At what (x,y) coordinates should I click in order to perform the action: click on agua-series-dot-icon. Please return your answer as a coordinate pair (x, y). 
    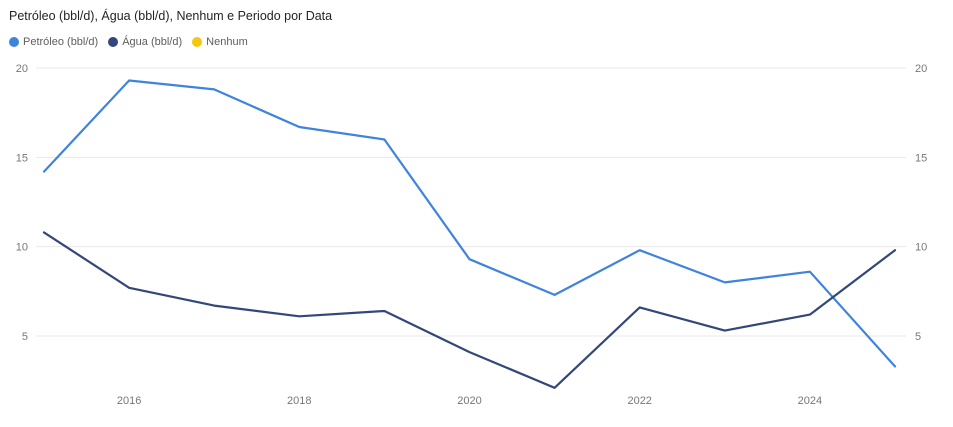
    Looking at the image, I should click on (113, 42).